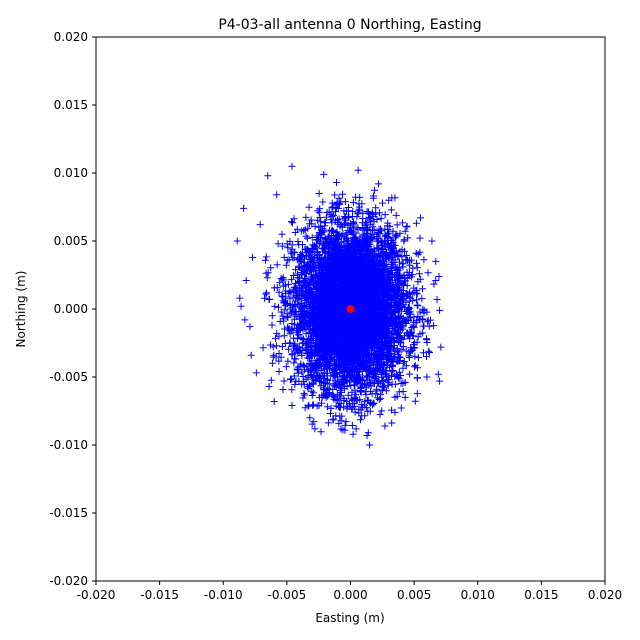  Describe the element at coordinates (349, 618) in the screenshot. I see `x-axis-label: Easting (m)` at that location.